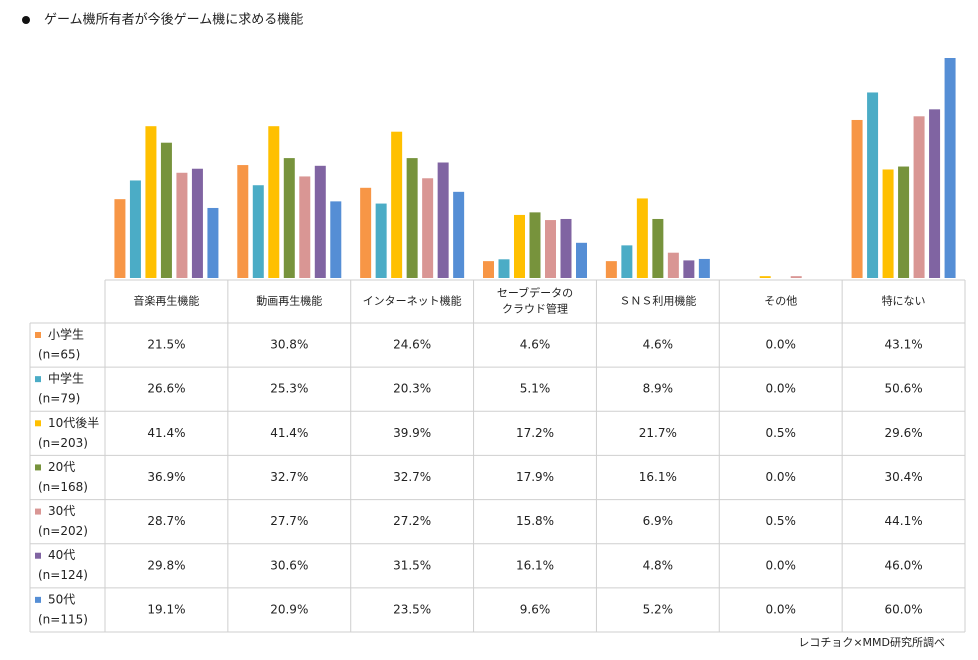 Image resolution: width=978 pixels, height=660 pixels. I want to click on value-label: 26.6%, so click(166, 389).